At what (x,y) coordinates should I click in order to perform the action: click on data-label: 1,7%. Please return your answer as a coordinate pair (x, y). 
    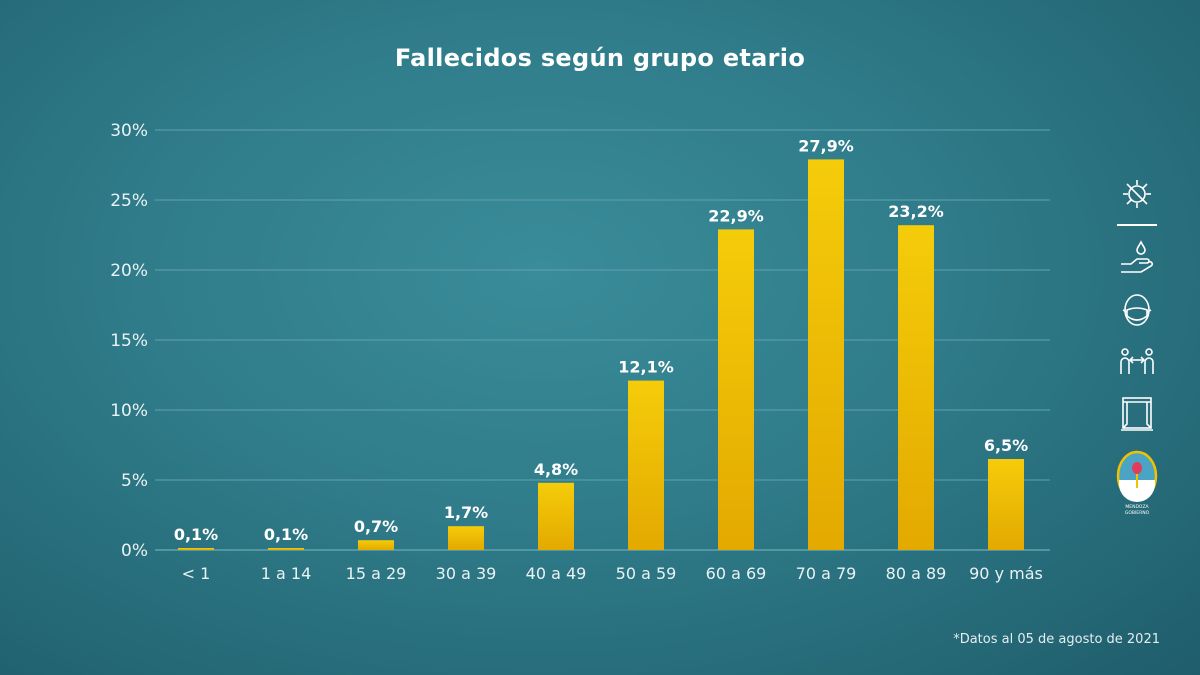
    Looking at the image, I should click on (466, 512).